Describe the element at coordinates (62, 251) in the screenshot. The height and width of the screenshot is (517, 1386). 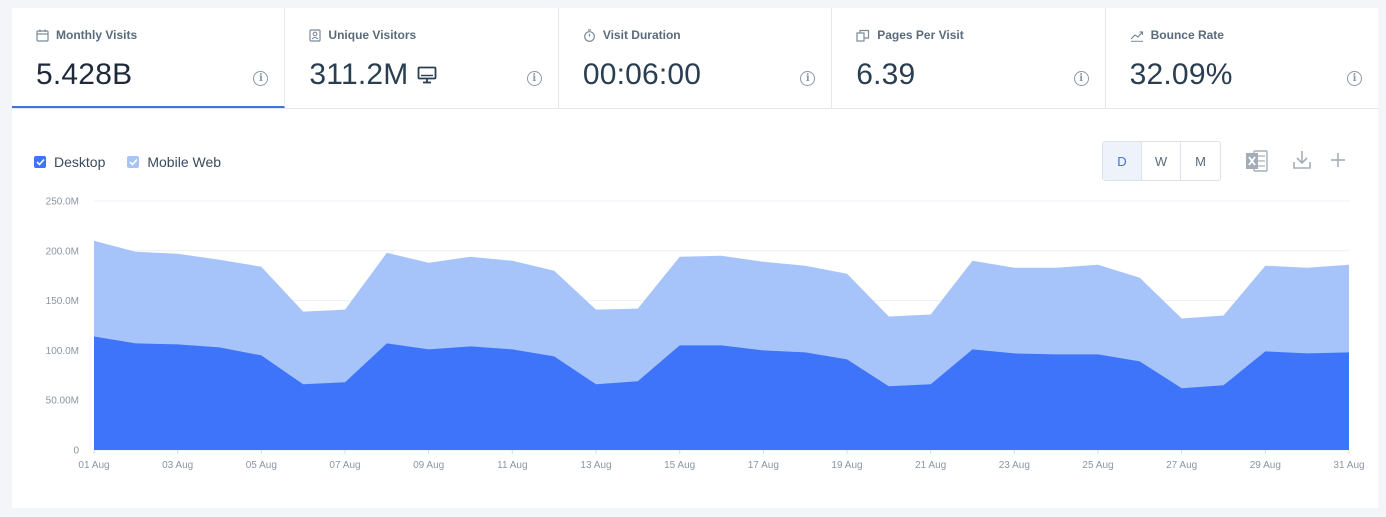
I see `y-tick-label: 200.0M` at that location.